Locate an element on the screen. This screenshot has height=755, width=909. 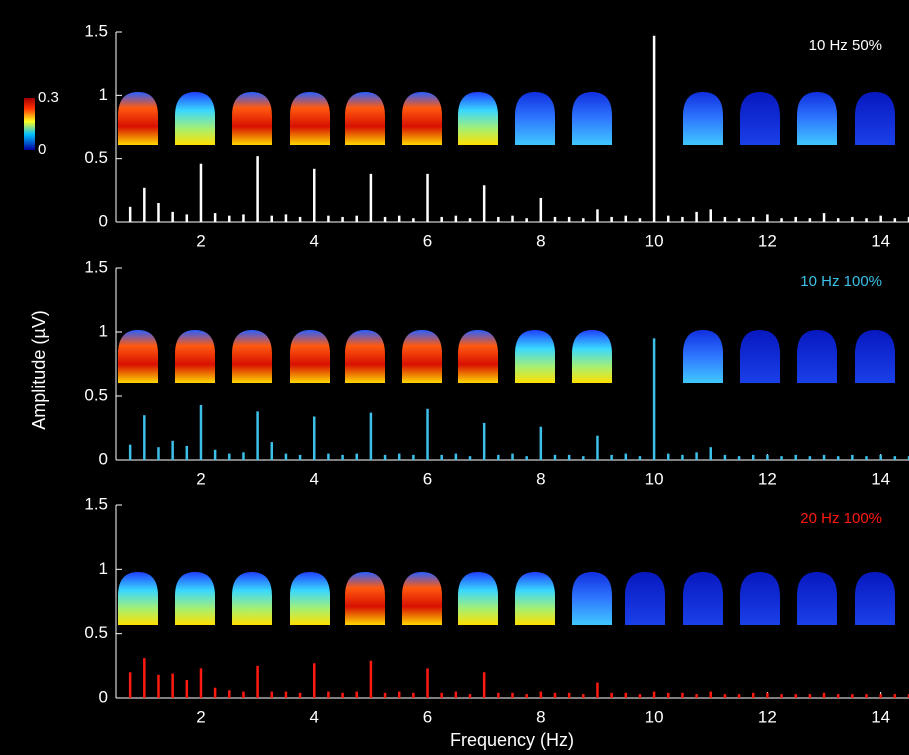
x-axis-title: Frequency (Hz) is located at coordinates (512, 740).